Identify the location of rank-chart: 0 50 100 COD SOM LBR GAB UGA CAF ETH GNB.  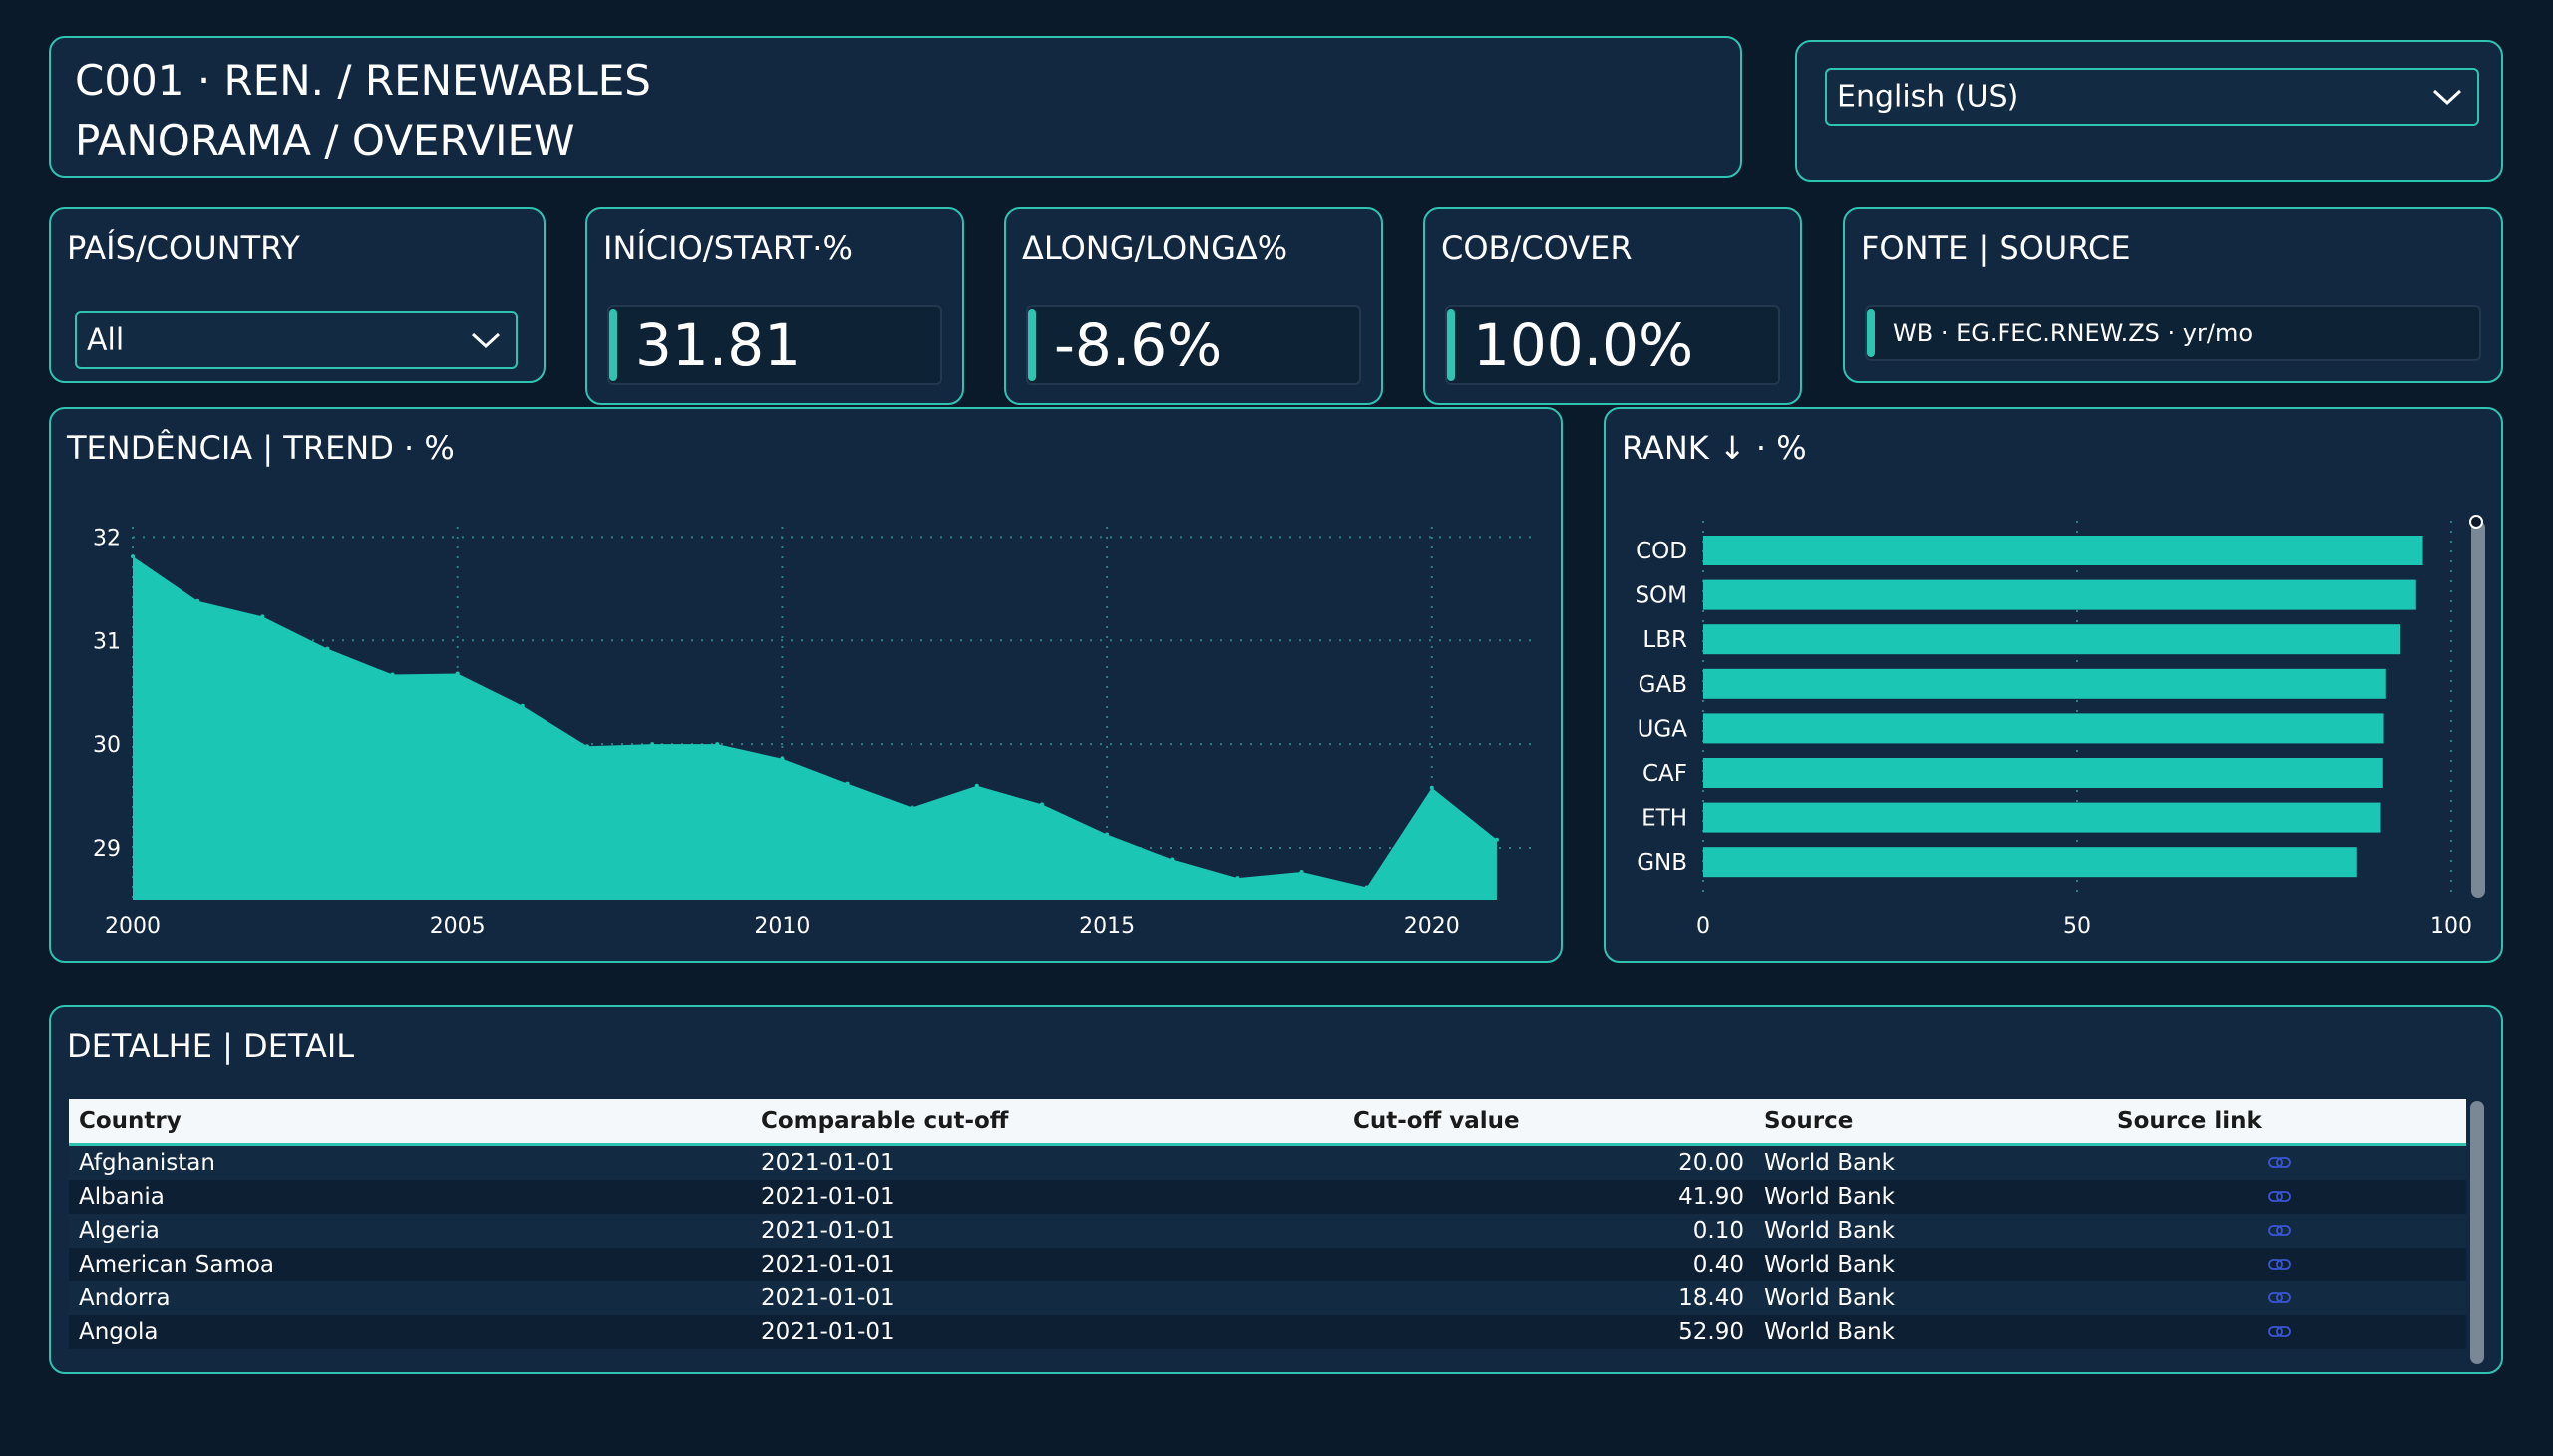
(2054, 685).